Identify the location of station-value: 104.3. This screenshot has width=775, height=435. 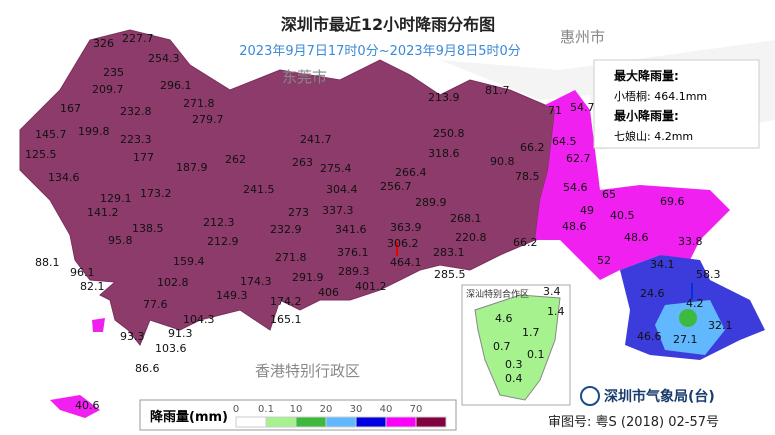
(199, 319).